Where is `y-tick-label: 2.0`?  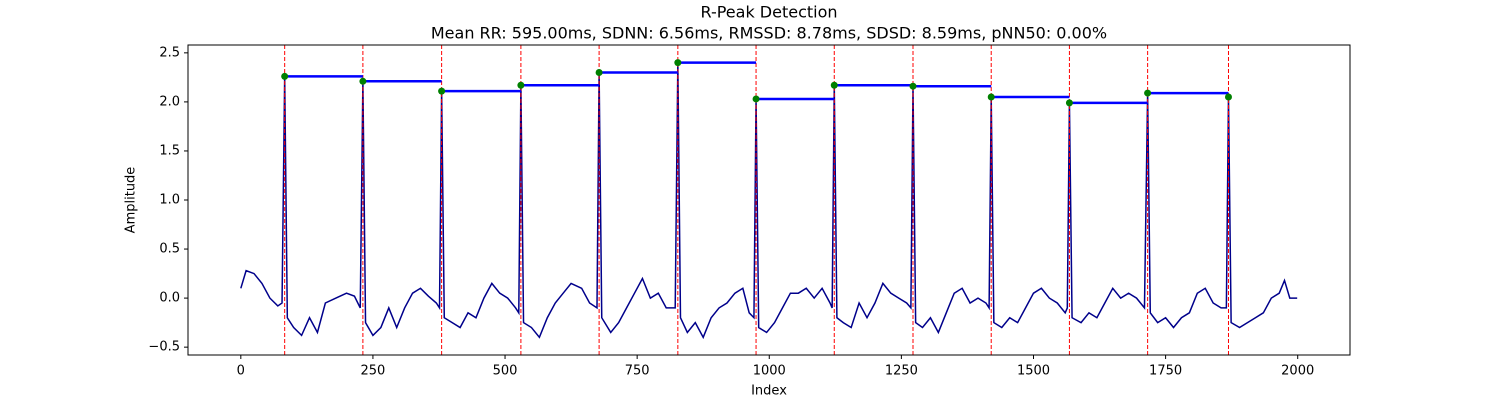
y-tick-label: 2.0 is located at coordinates (169, 101).